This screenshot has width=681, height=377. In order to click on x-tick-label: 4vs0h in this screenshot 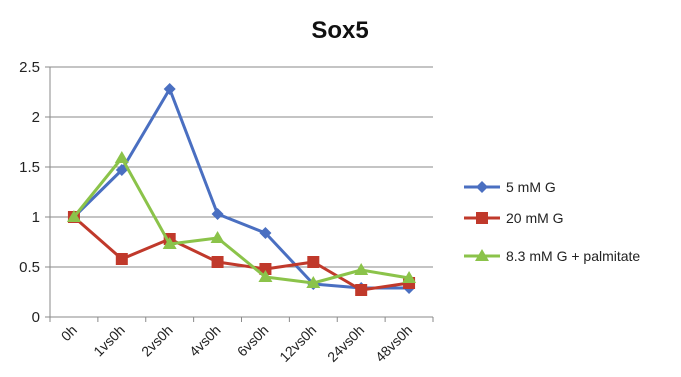, I will do `click(205, 341)`.